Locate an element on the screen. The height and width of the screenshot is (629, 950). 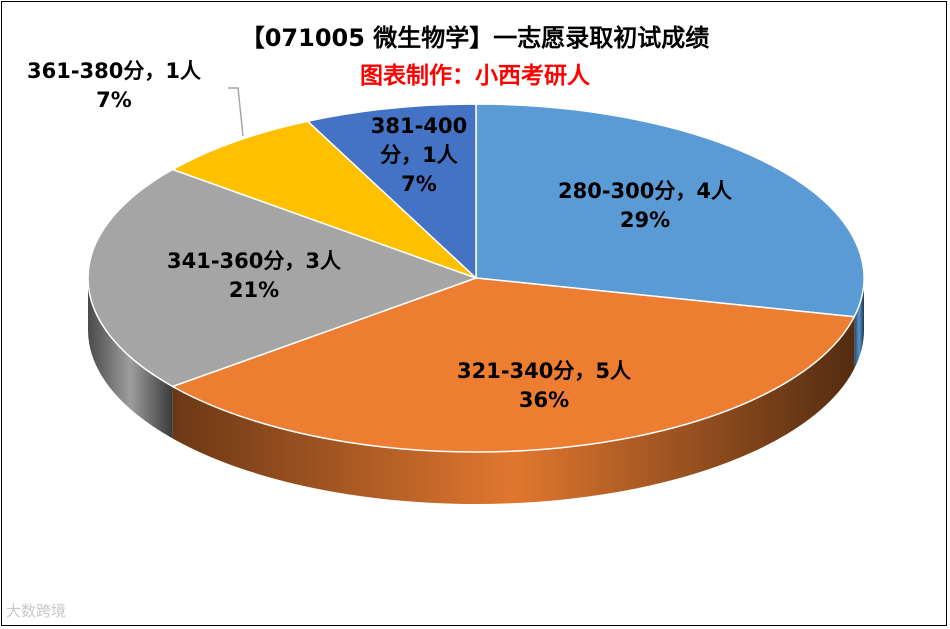
watermark: 大数跨境 is located at coordinates (36, 611).